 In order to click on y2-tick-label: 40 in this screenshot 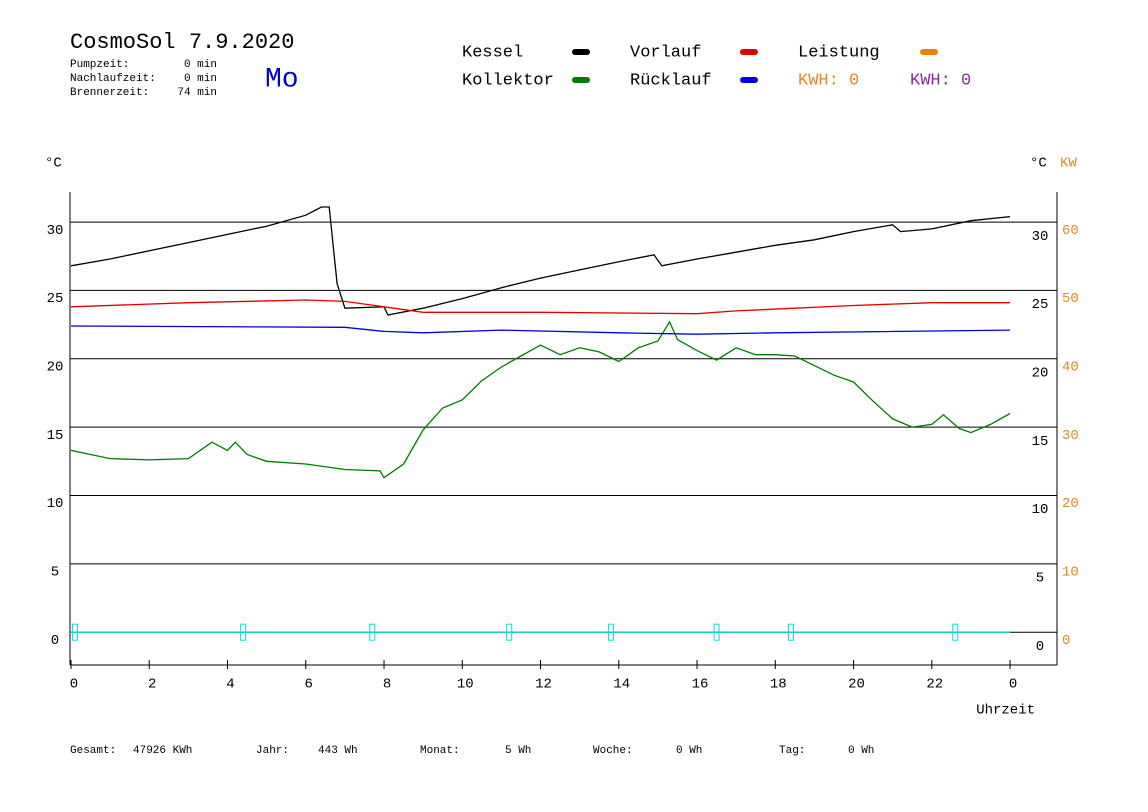, I will do `click(1070, 367)`.